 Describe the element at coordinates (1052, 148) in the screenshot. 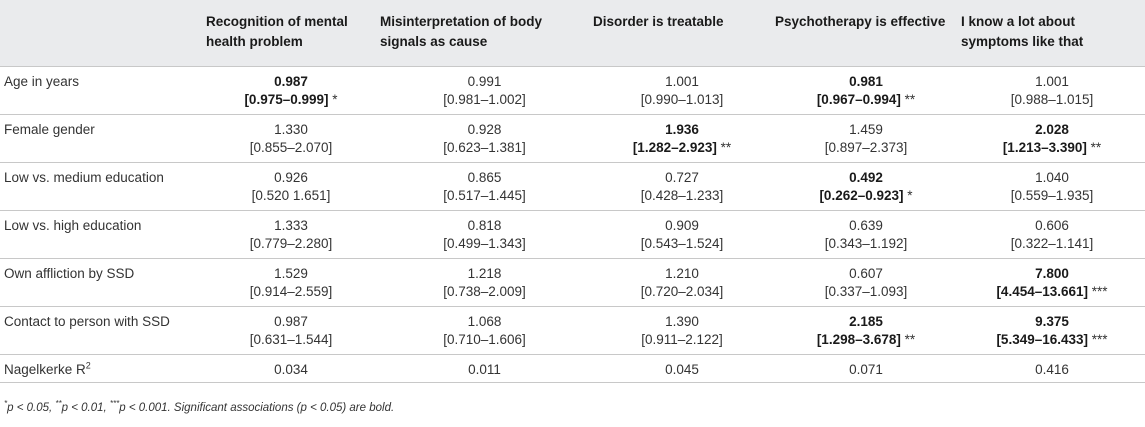

I see `confidence-interval-line: [1.213–3.390] **` at that location.